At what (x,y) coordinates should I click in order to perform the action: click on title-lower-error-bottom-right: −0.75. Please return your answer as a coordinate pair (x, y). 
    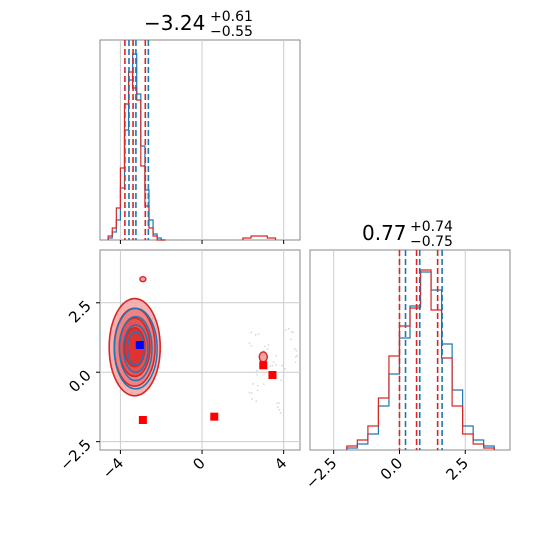
    Looking at the image, I should click on (431, 242).